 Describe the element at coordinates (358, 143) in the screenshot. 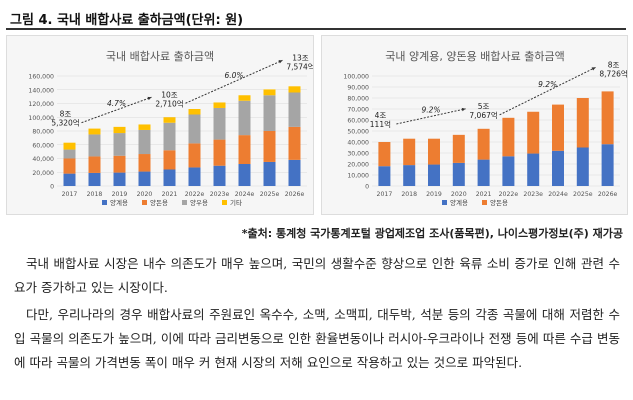

I see `y-tick-label: 40,000` at that location.